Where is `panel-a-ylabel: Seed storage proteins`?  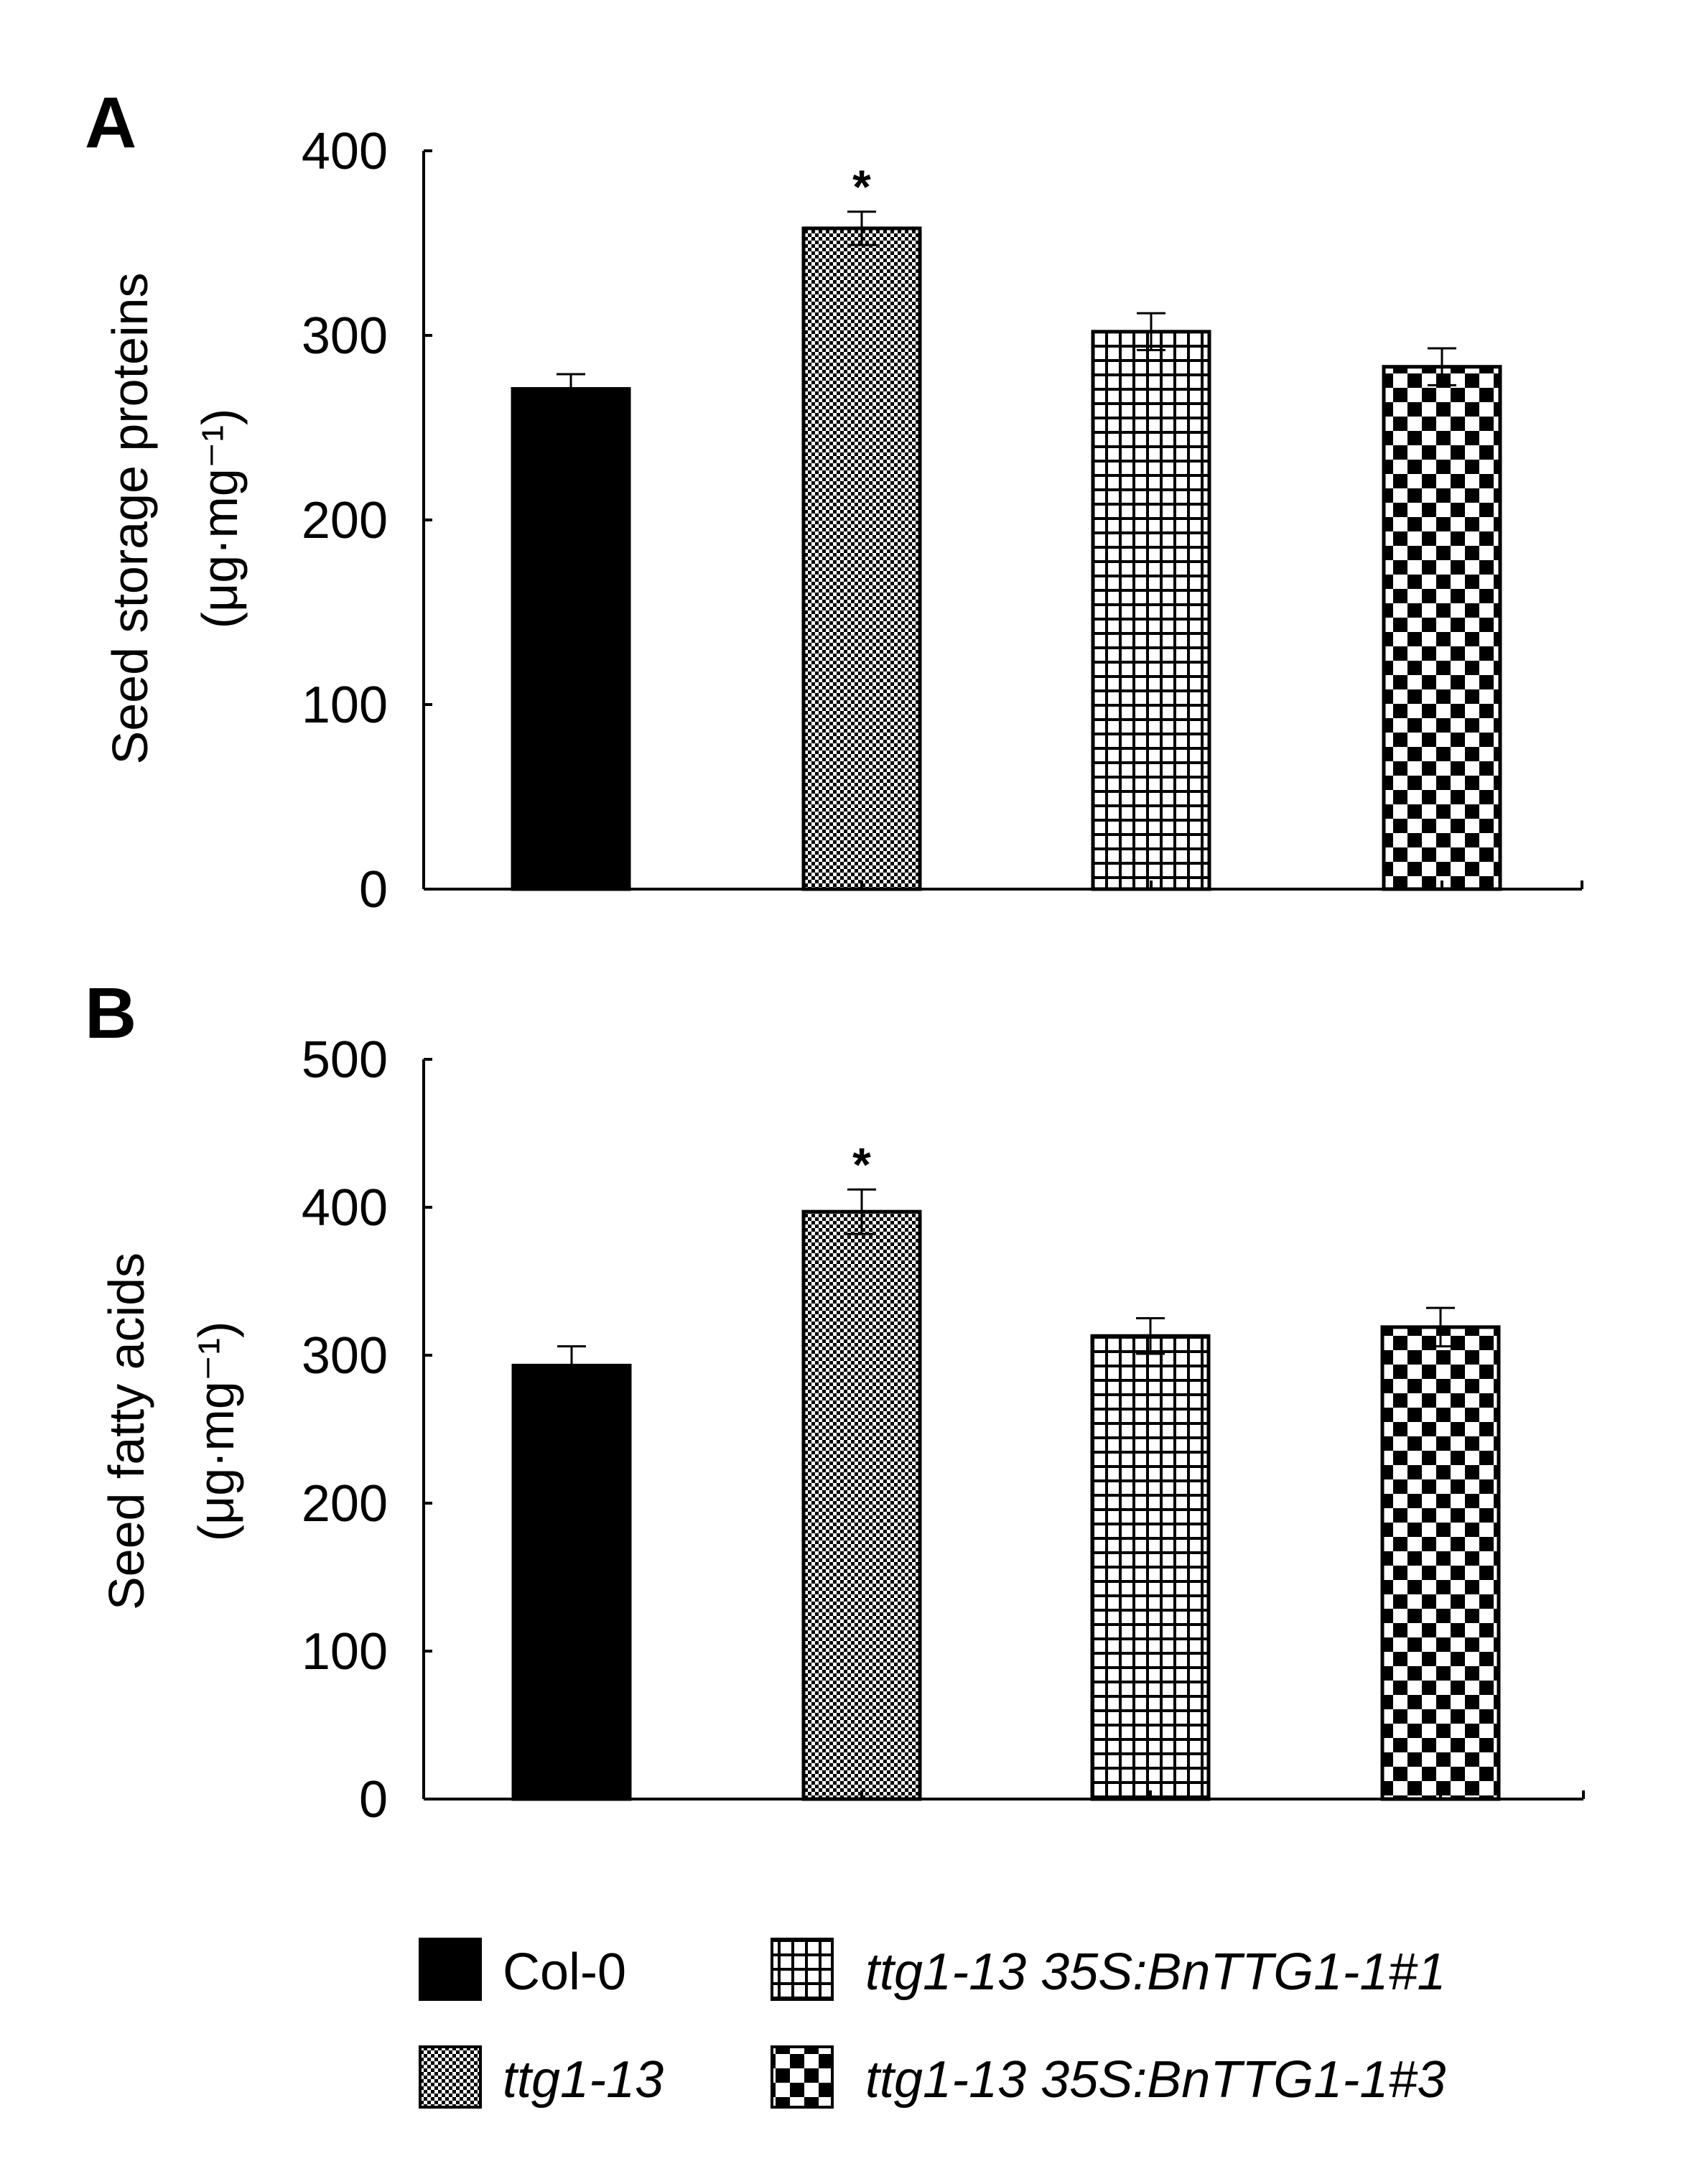
panel-a-ylabel: Seed storage proteins is located at coordinates (130, 519).